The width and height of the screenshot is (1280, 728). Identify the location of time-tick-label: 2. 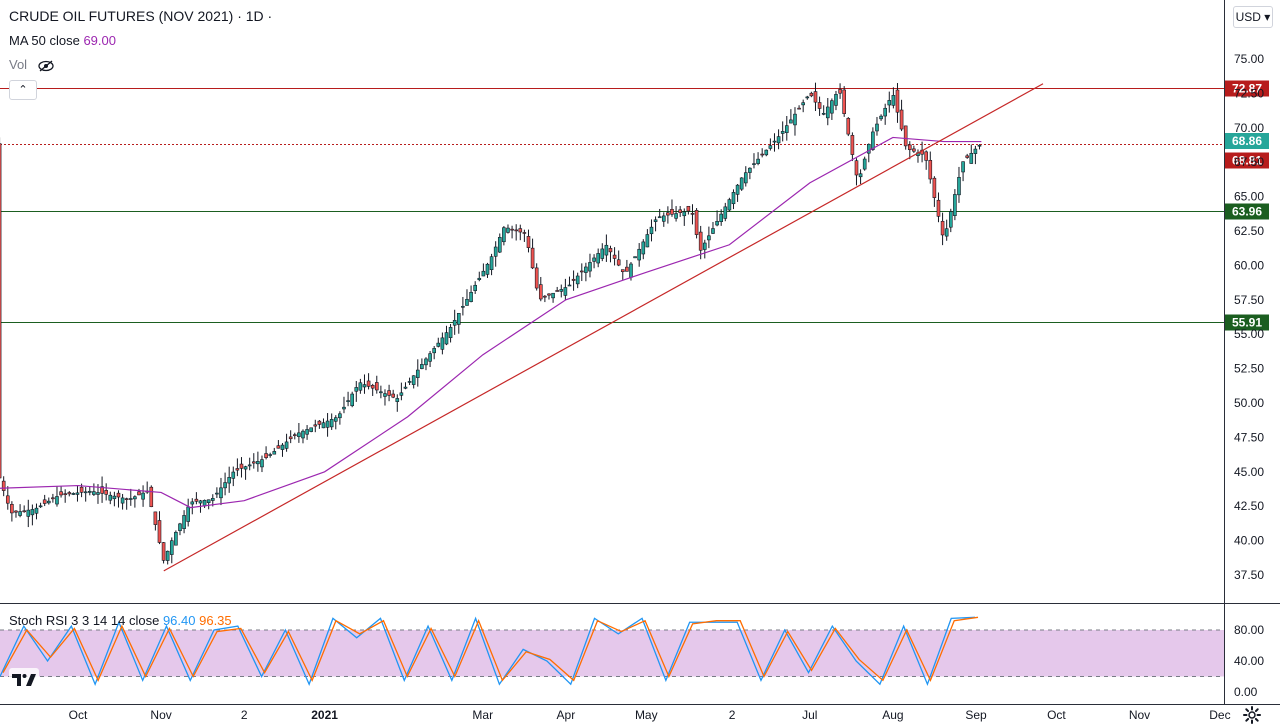
(244, 715).